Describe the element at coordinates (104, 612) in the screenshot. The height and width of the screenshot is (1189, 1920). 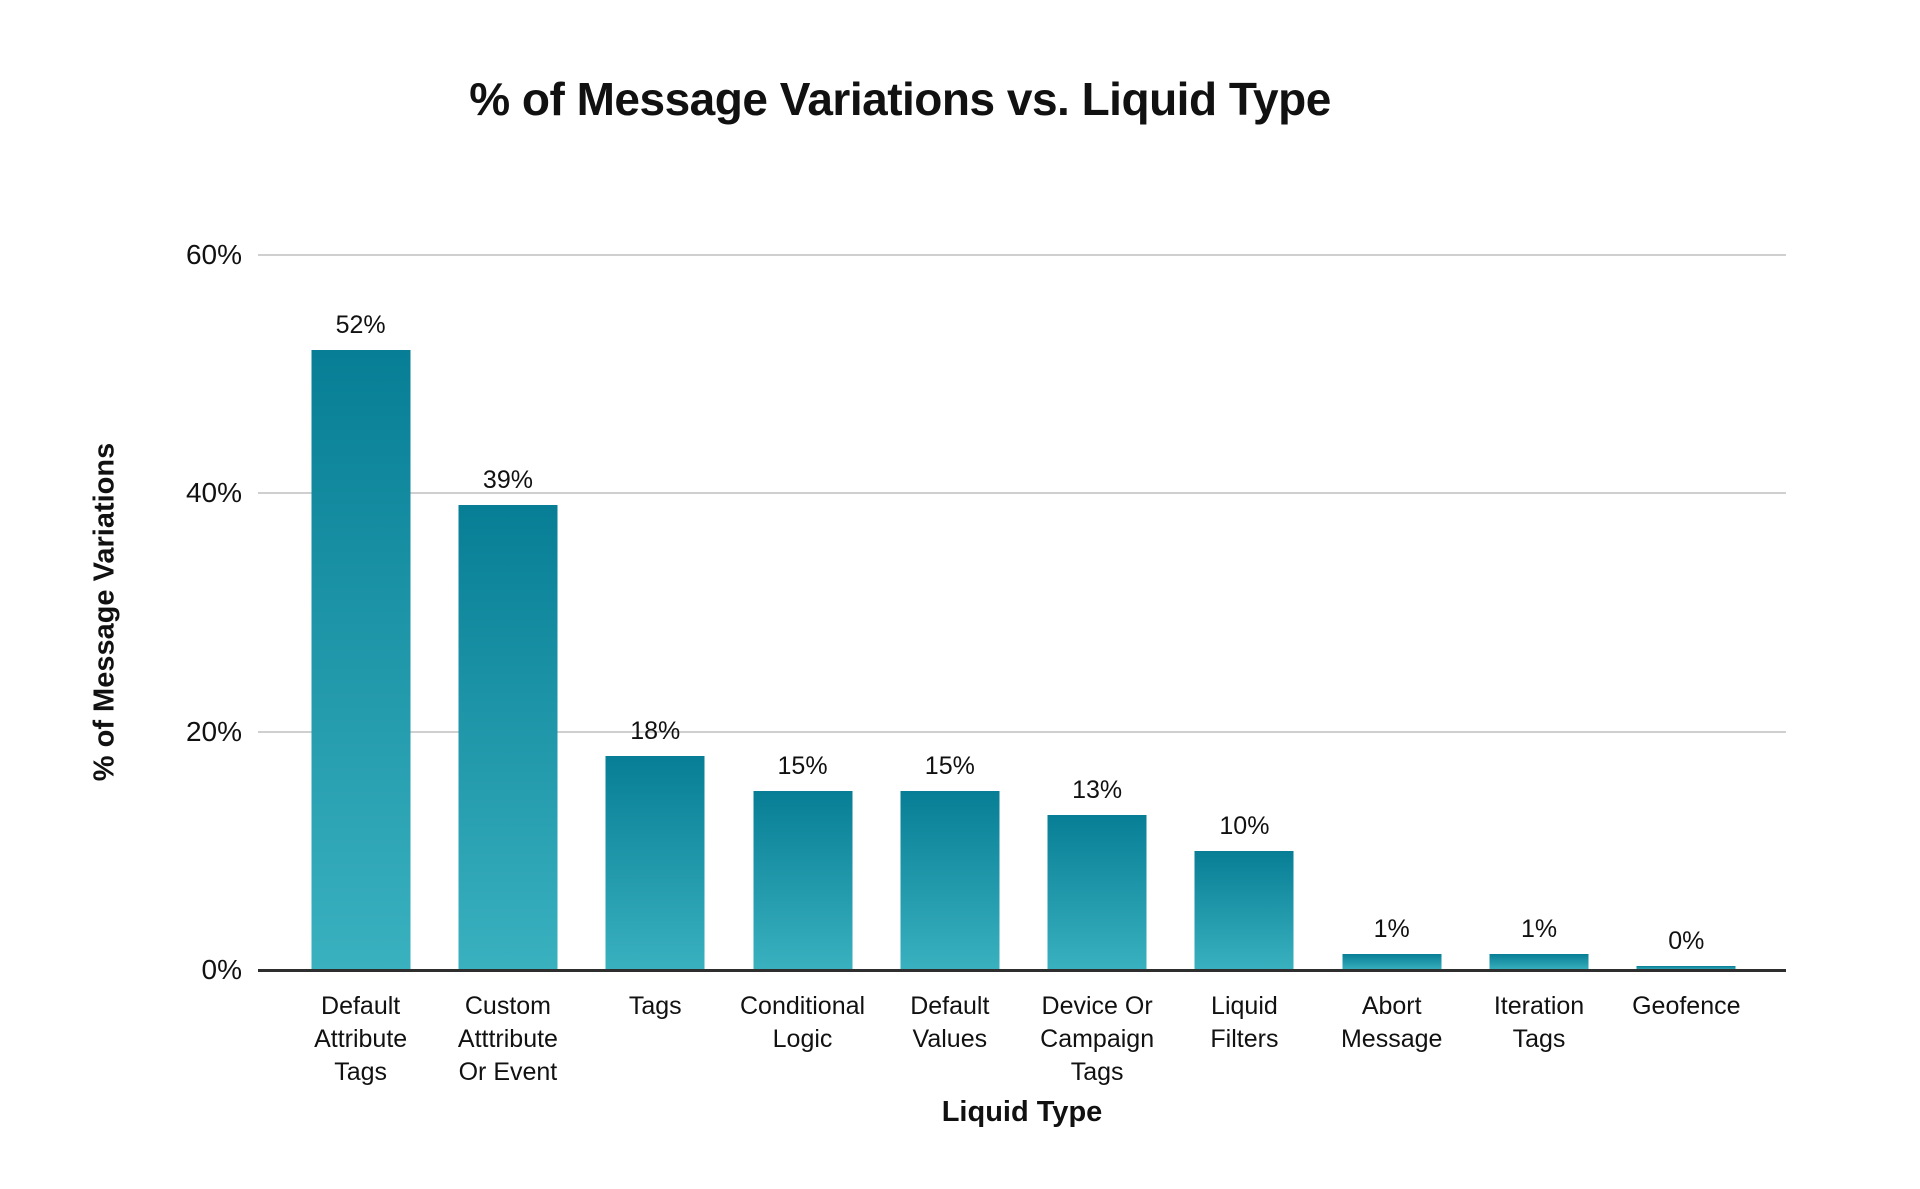
I see `y-axis-title: % of Message Variations` at that location.